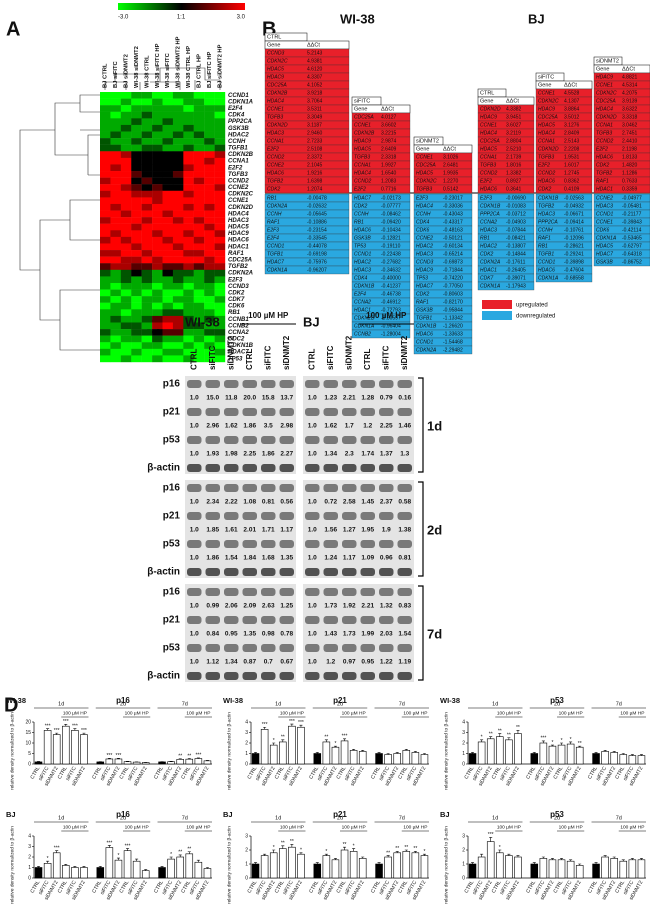  Describe the element at coordinates (516, 230) in the screenshot. I see `value-cell: -0.07844` at that location.